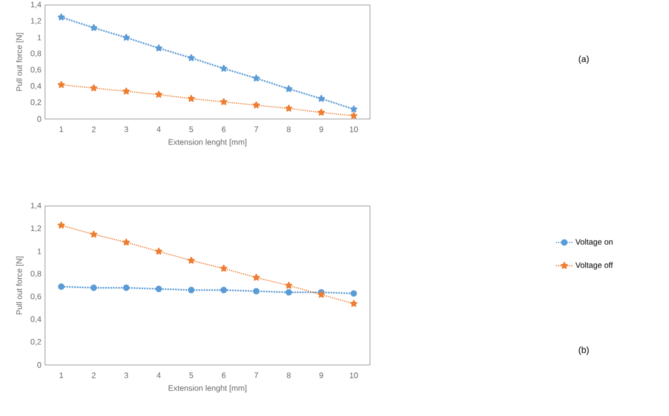  I want to click on text: (a), so click(583, 60).